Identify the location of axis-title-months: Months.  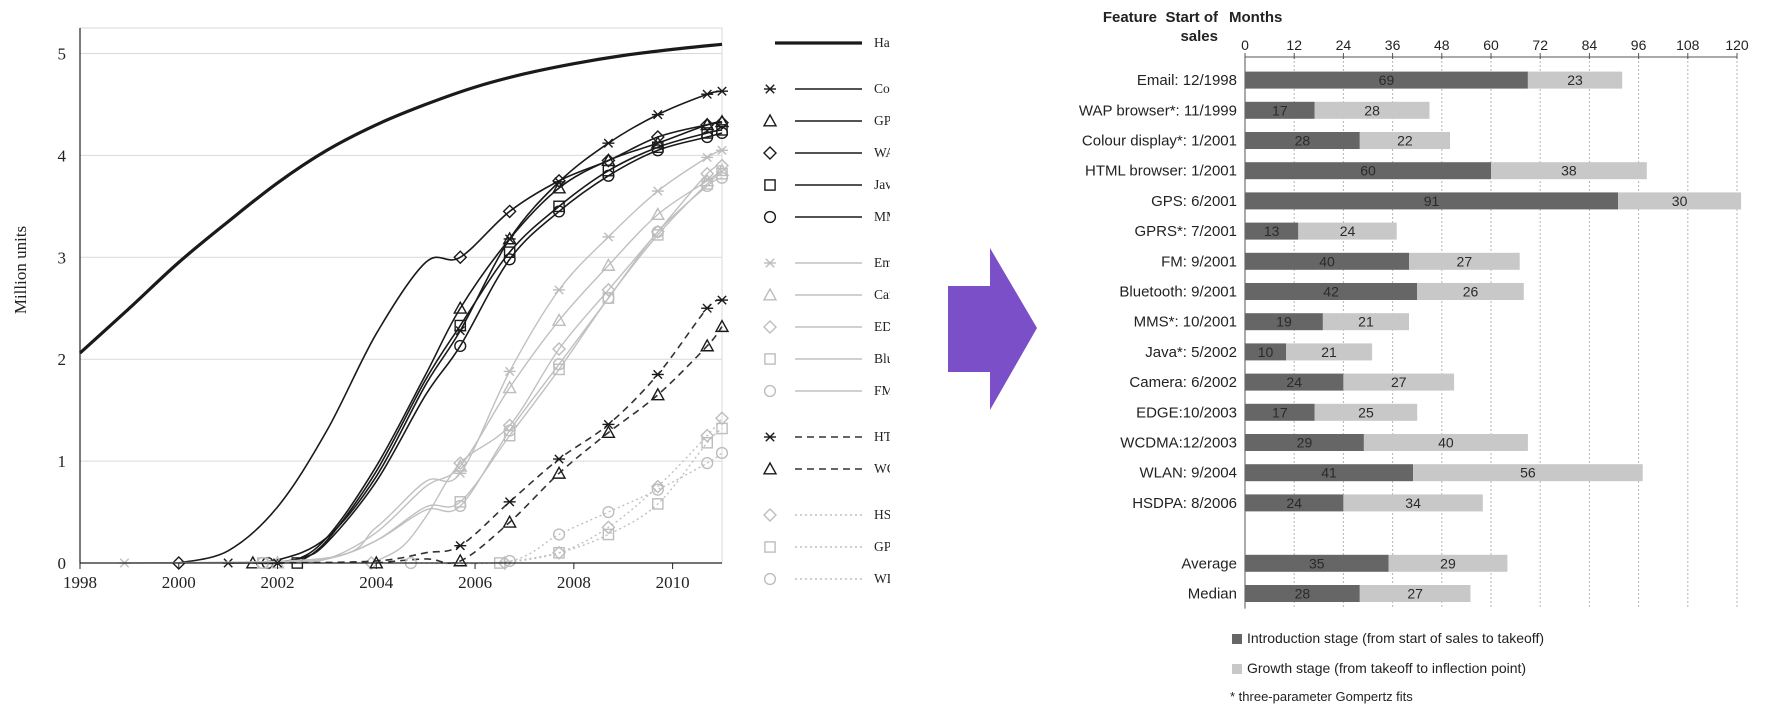
(1255, 17).